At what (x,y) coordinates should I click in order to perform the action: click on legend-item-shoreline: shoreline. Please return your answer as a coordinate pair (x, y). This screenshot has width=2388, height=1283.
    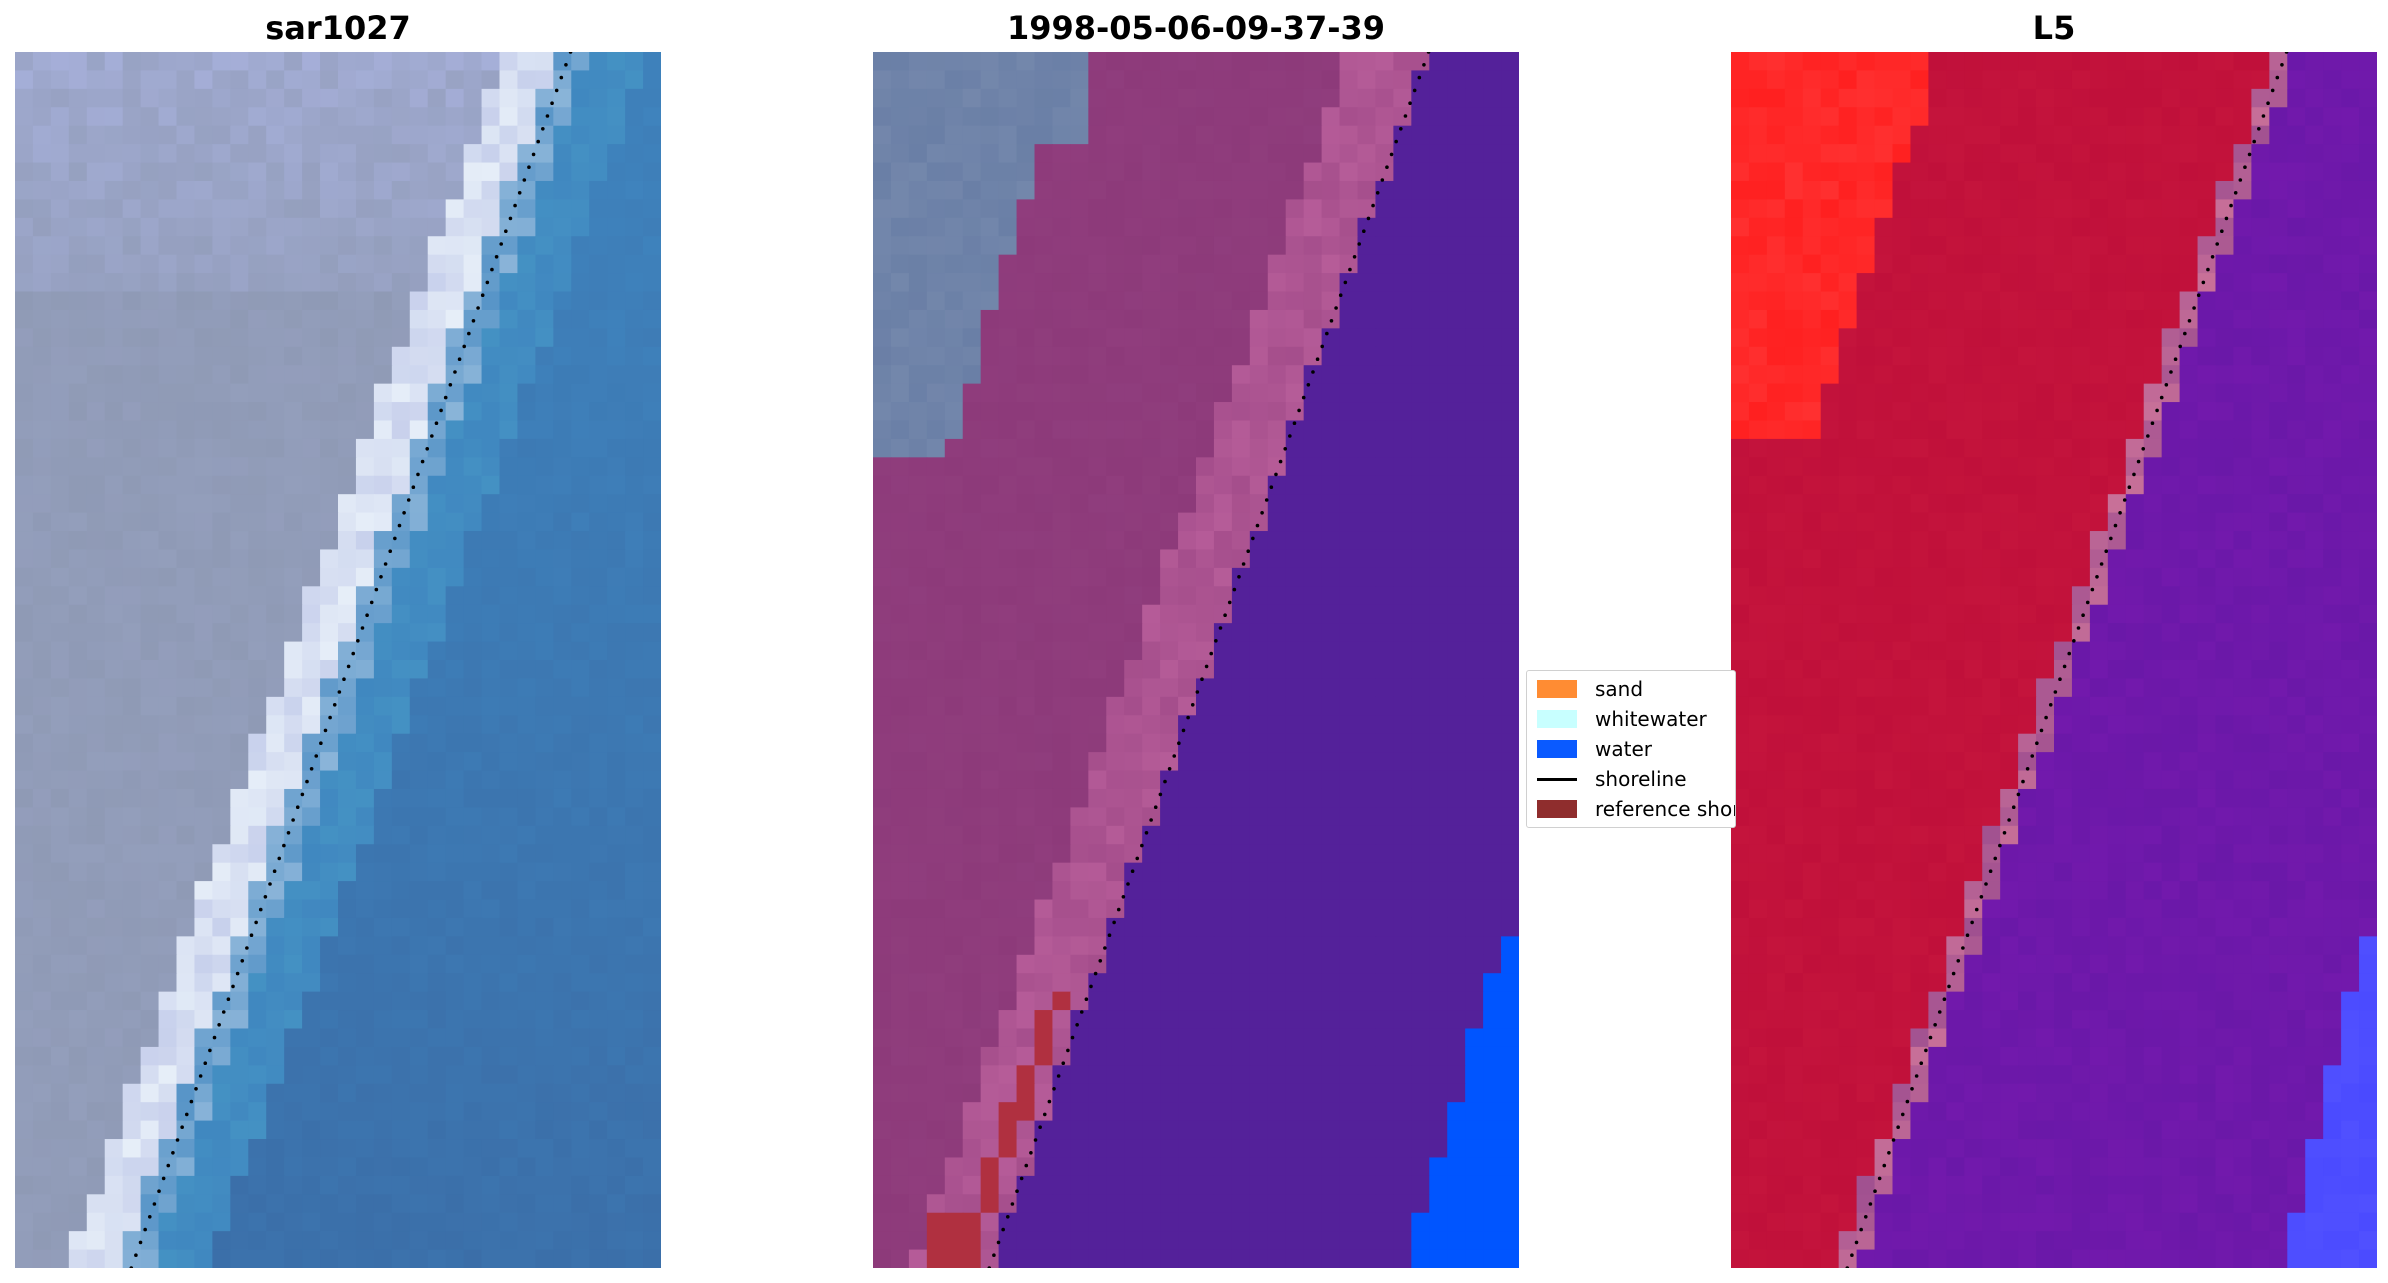
    Looking at the image, I should click on (1612, 779).